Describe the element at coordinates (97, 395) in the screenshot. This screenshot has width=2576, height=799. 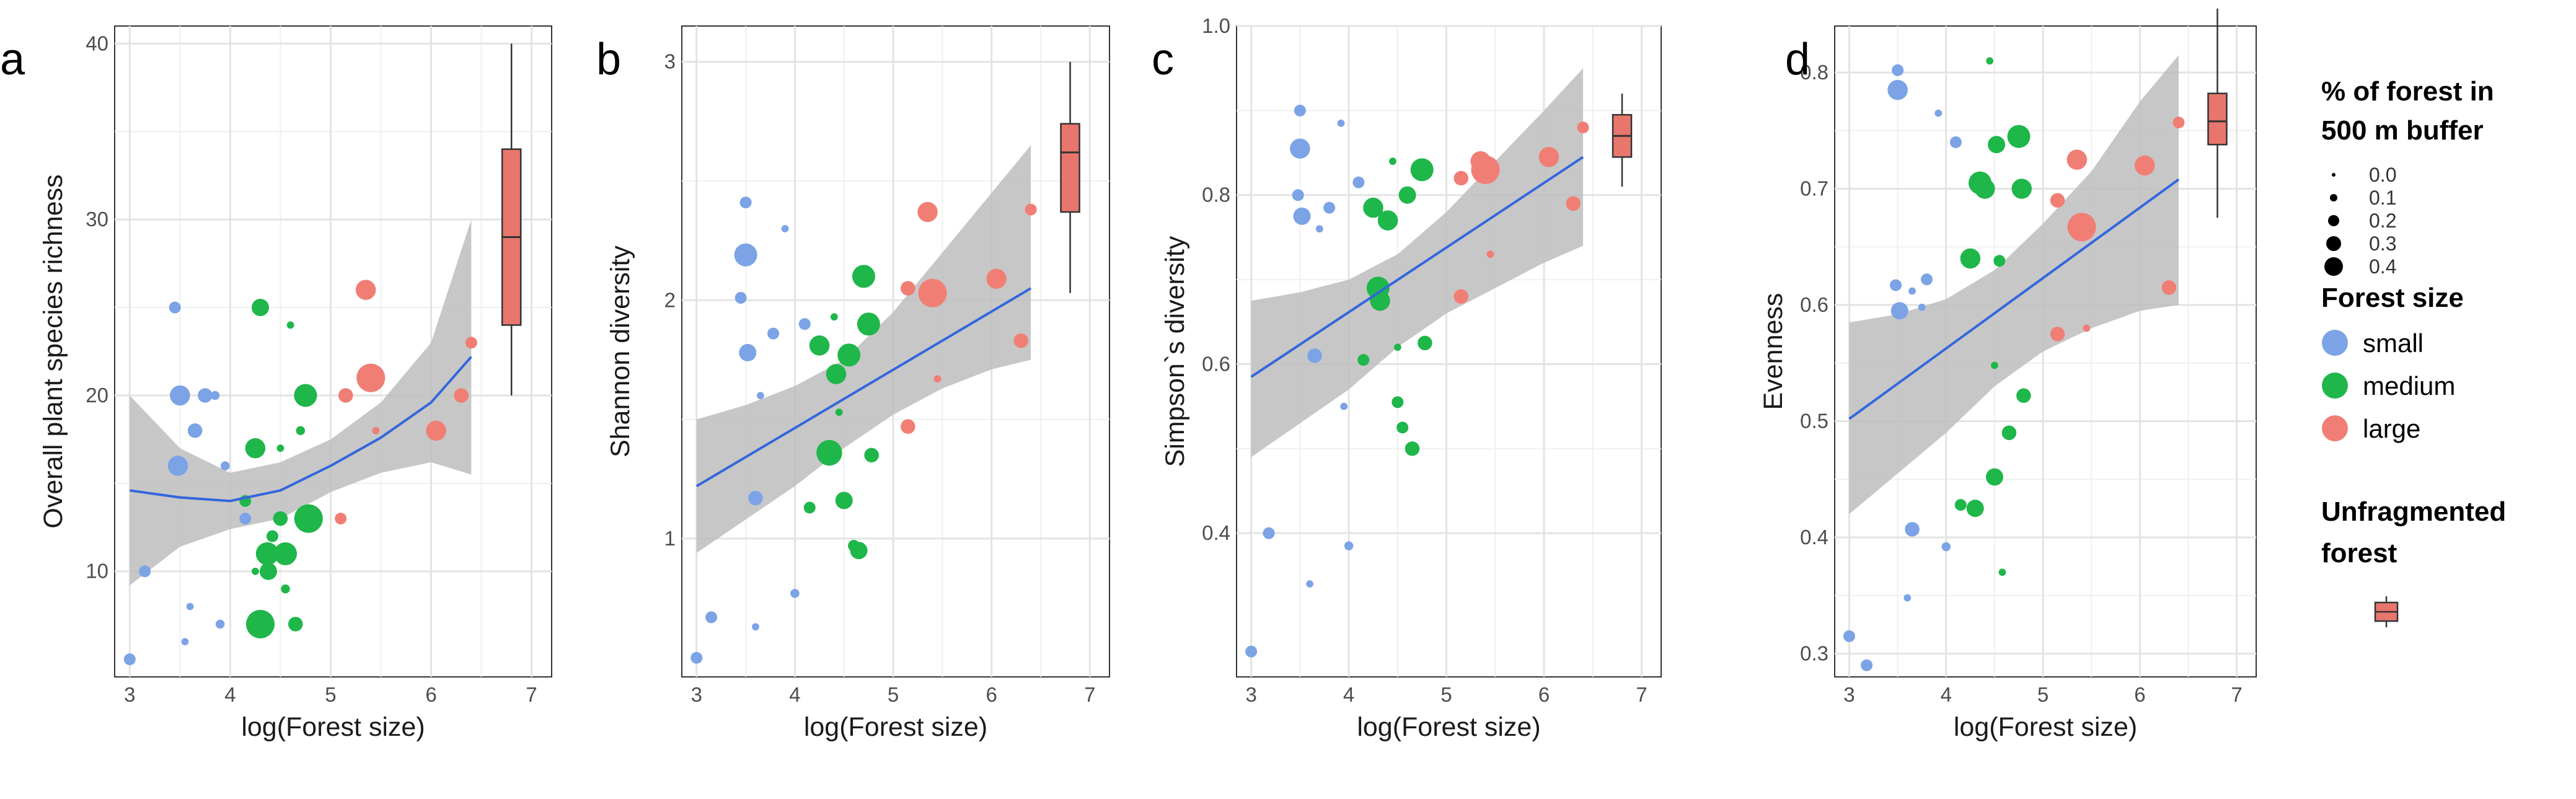
I see `y-tick-label: 20` at that location.